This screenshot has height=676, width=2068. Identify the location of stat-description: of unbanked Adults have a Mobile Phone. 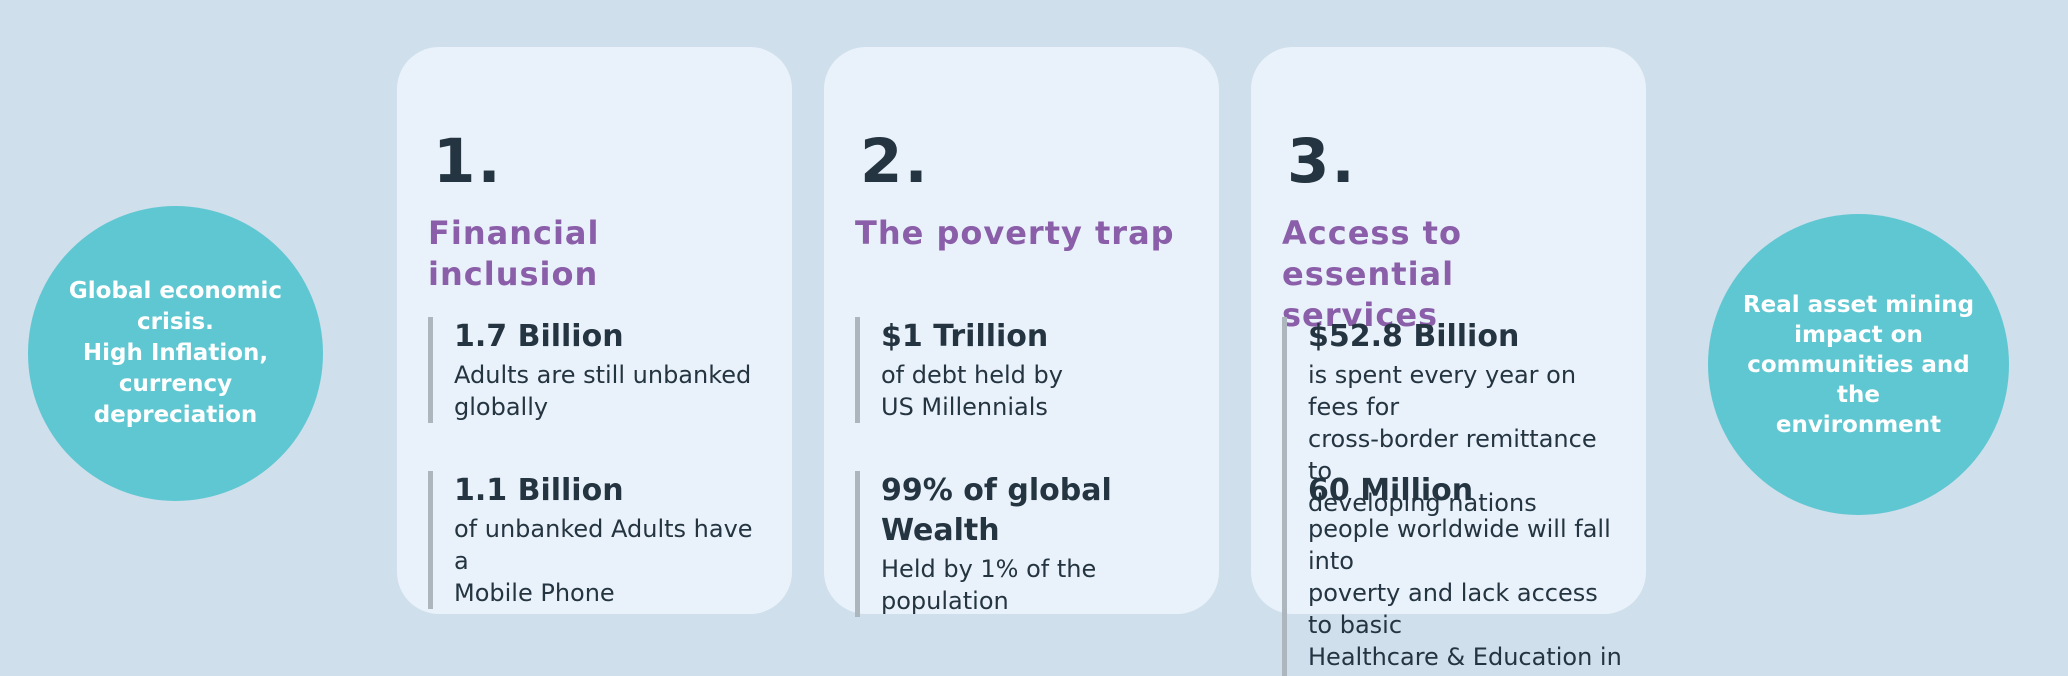
(603, 561).